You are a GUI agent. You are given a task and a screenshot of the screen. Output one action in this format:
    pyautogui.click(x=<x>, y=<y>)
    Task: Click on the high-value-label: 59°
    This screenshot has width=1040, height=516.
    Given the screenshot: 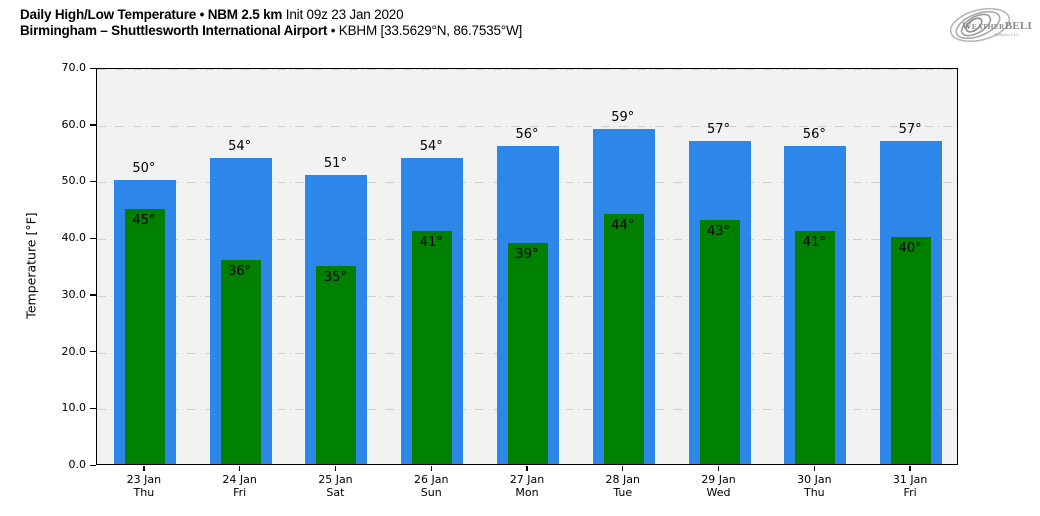 What is the action you would take?
    pyautogui.click(x=623, y=118)
    